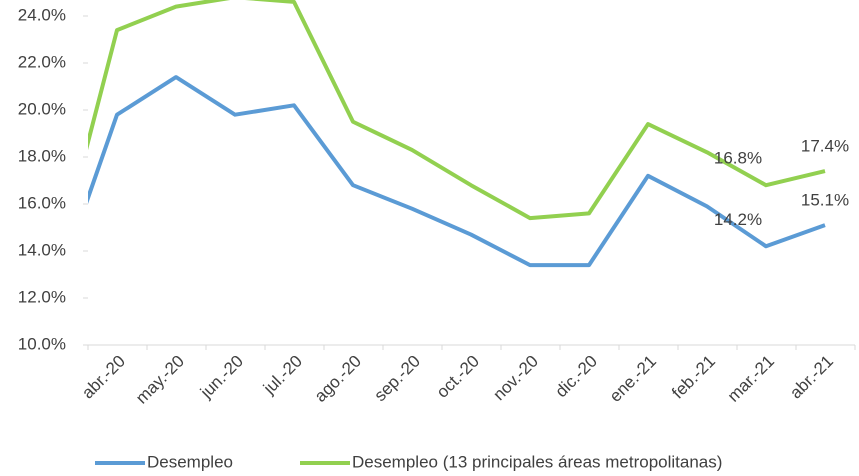  Describe the element at coordinates (397, 379) in the screenshot. I see `x-tick-label: sep.-20` at that location.